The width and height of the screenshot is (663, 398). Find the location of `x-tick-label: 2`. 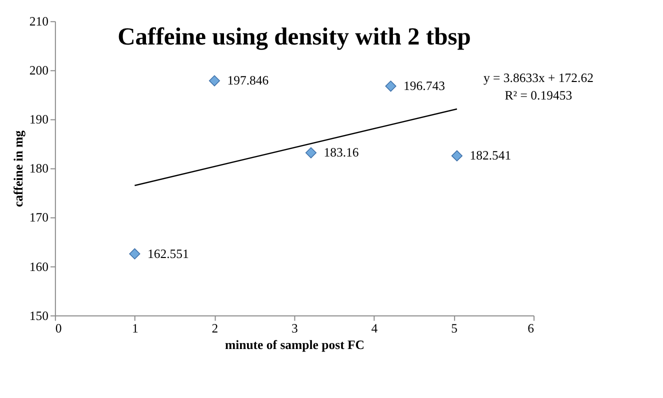

x-tick-label: 2 is located at coordinates (215, 329).